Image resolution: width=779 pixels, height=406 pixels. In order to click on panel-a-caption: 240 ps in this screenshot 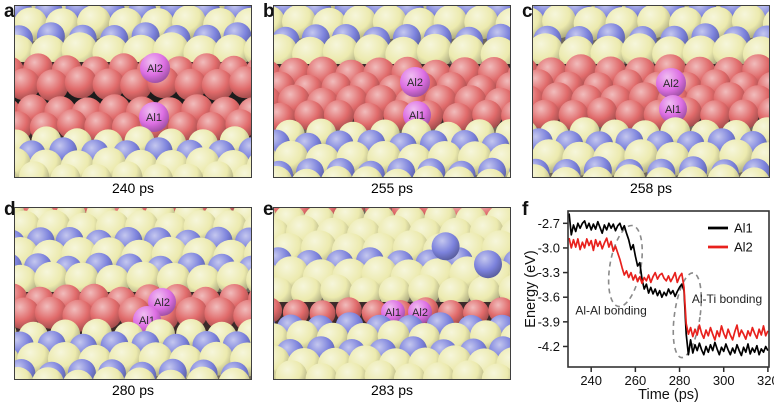, I will do `click(133, 188)`.